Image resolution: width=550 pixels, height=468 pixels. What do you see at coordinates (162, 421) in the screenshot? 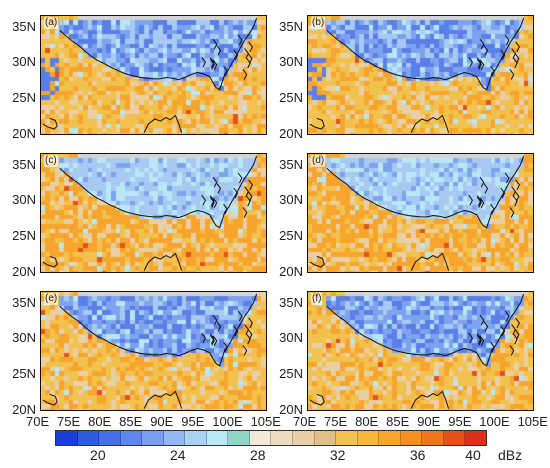
I see `lon-tick-label: 90E` at bounding box center [162, 421].